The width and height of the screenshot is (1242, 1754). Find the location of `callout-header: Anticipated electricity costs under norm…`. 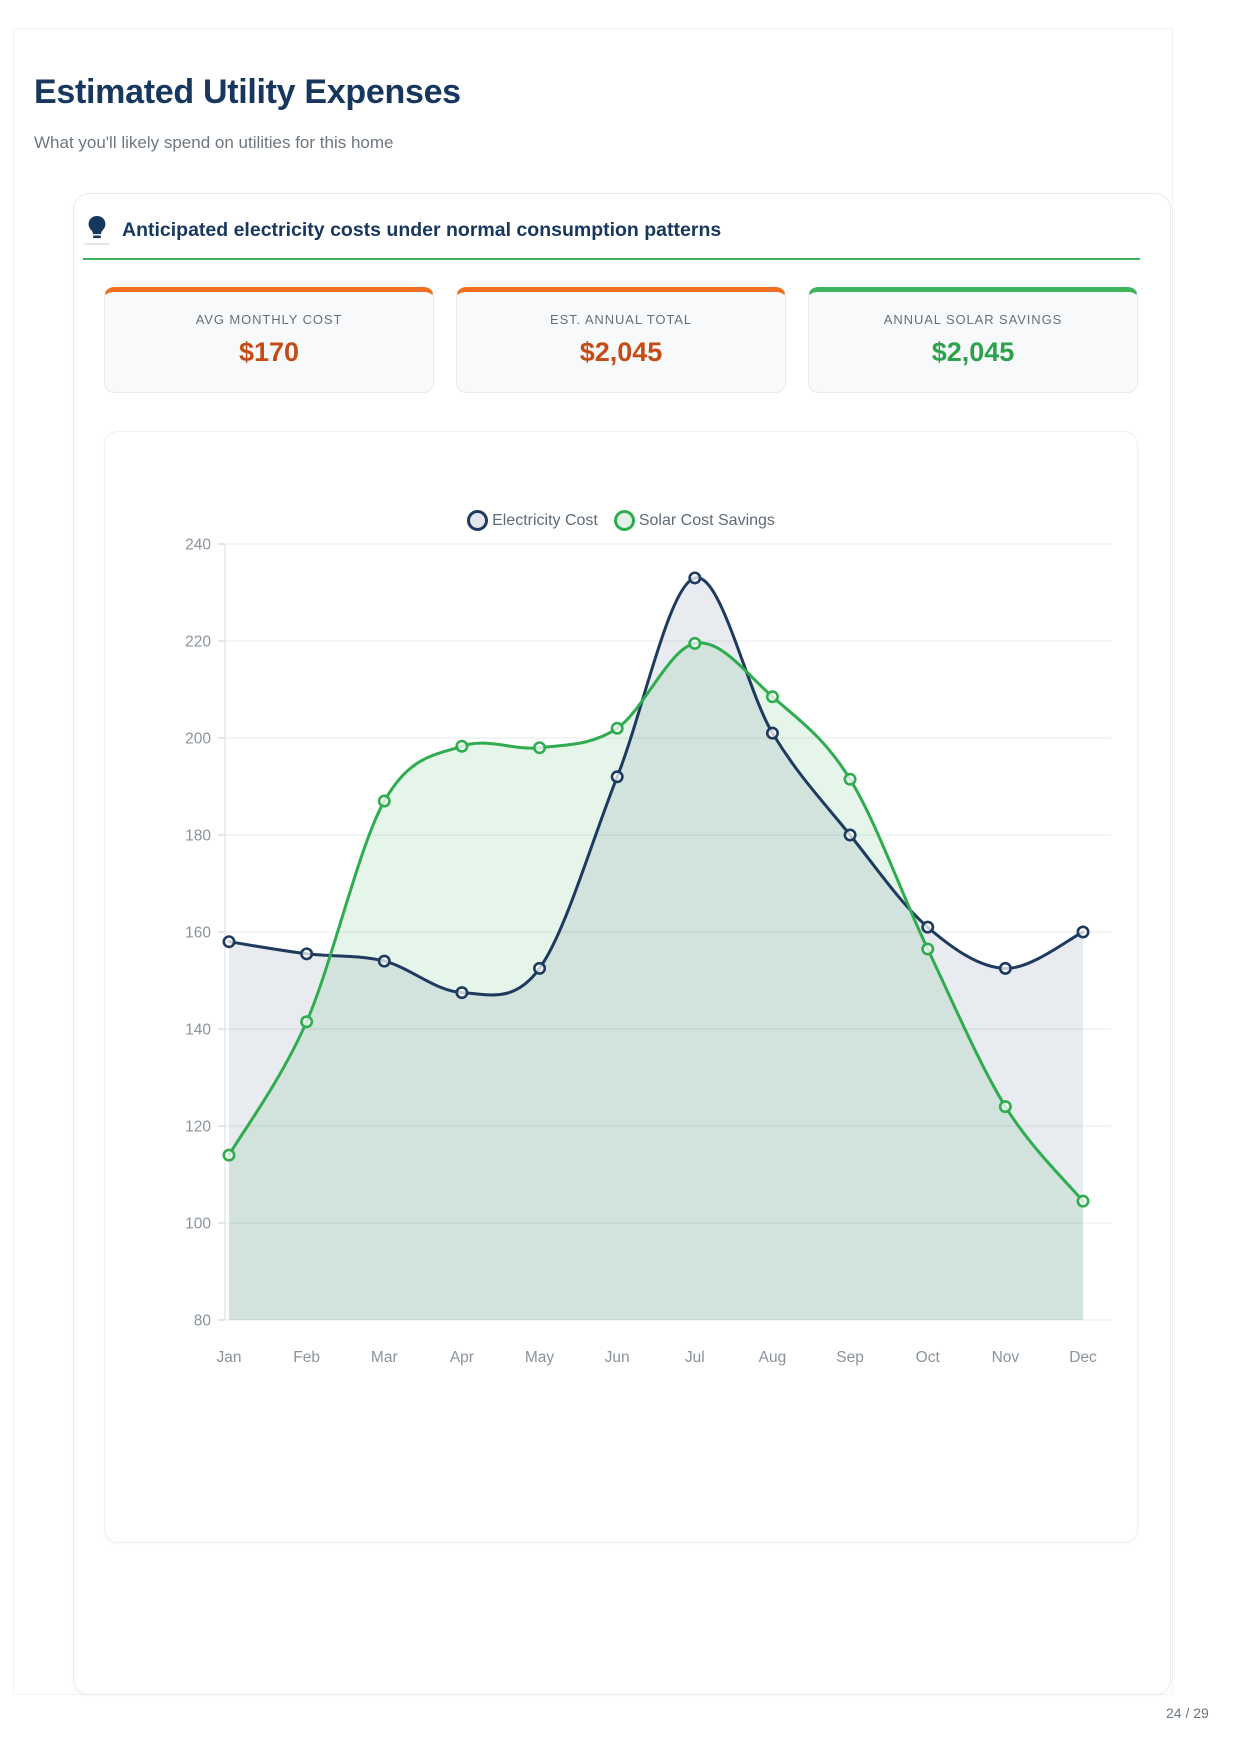

callout-header: Anticipated electricity costs under norm… is located at coordinates (622, 219).